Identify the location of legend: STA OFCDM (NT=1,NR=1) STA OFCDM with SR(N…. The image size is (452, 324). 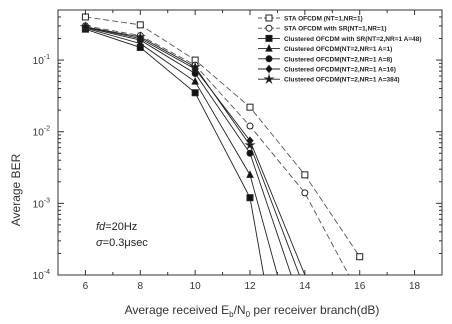
(340, 49).